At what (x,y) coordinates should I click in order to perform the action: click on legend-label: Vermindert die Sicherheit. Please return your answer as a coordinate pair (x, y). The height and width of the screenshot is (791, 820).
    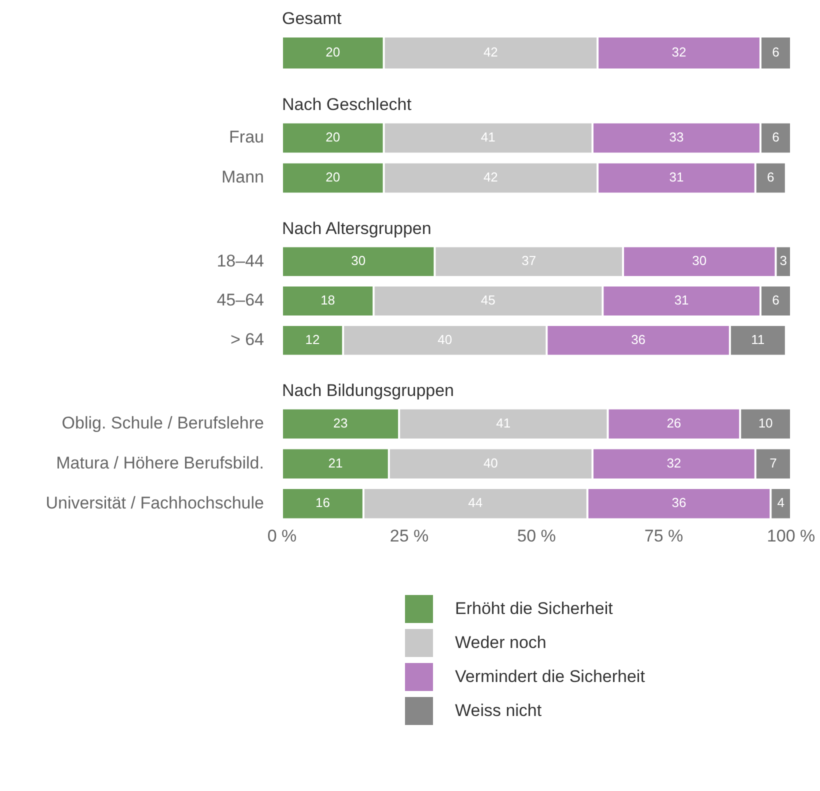
    Looking at the image, I should click on (550, 677).